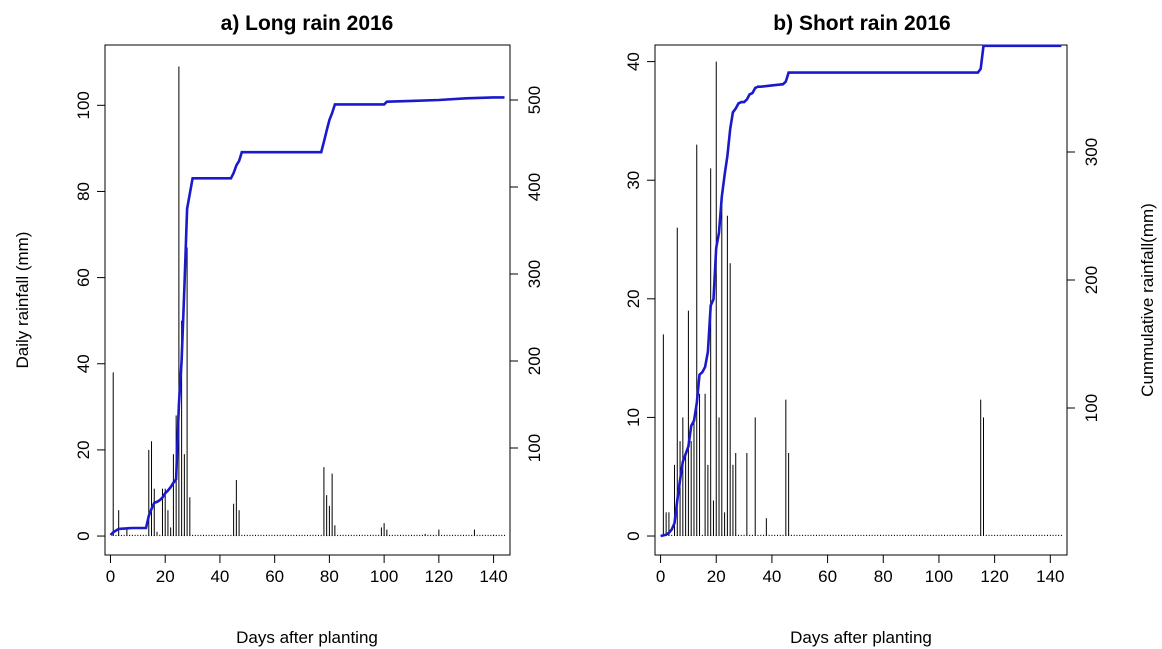  What do you see at coordinates (883, 576) in the screenshot?
I see `panel-b-x-tick-label: 80` at bounding box center [883, 576].